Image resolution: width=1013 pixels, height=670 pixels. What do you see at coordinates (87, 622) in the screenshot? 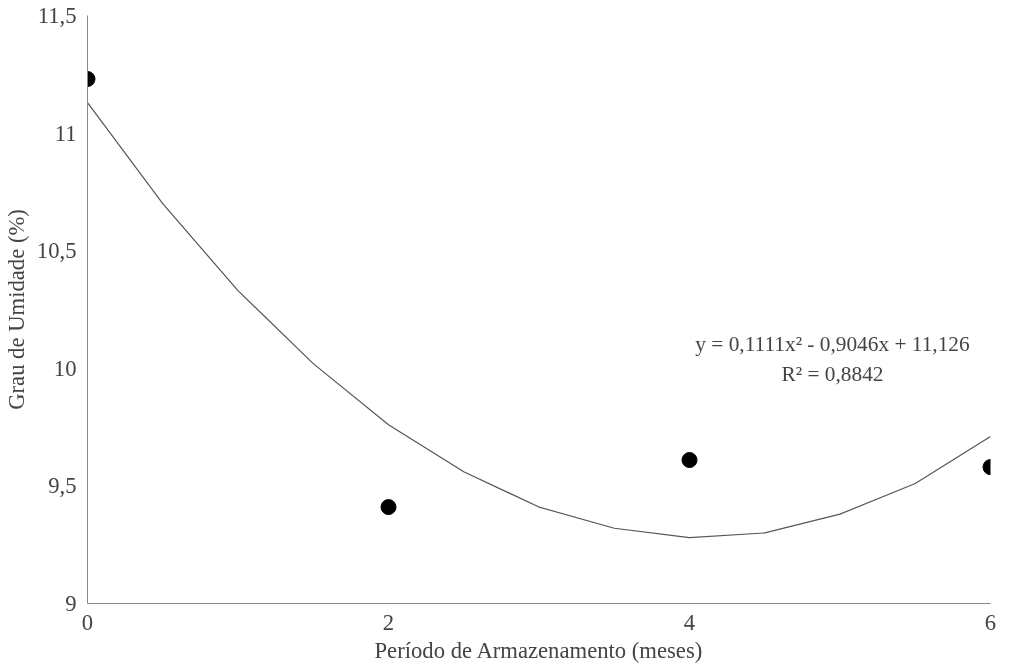
I see `x-tick-label: 0` at bounding box center [87, 622].